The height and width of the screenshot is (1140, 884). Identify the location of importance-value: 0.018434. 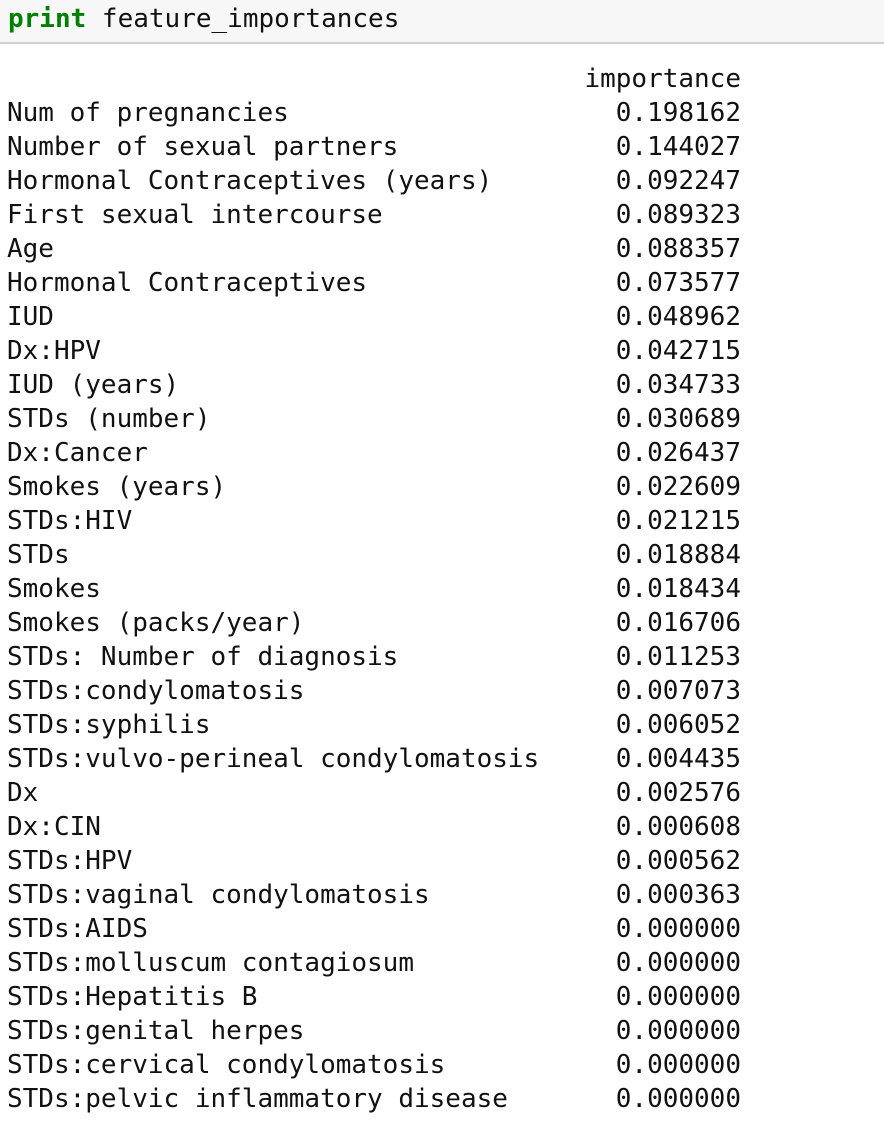
(678, 589).